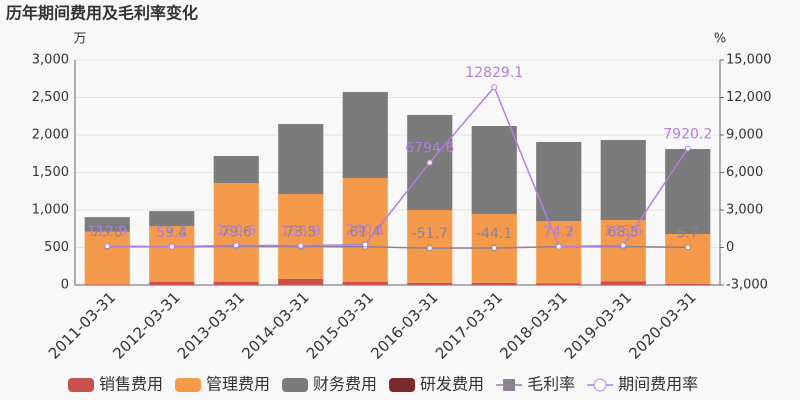 This screenshot has height=400, width=800. Describe the element at coordinates (345, 384) in the screenshot. I see `legend-label: 财务费用` at that location.